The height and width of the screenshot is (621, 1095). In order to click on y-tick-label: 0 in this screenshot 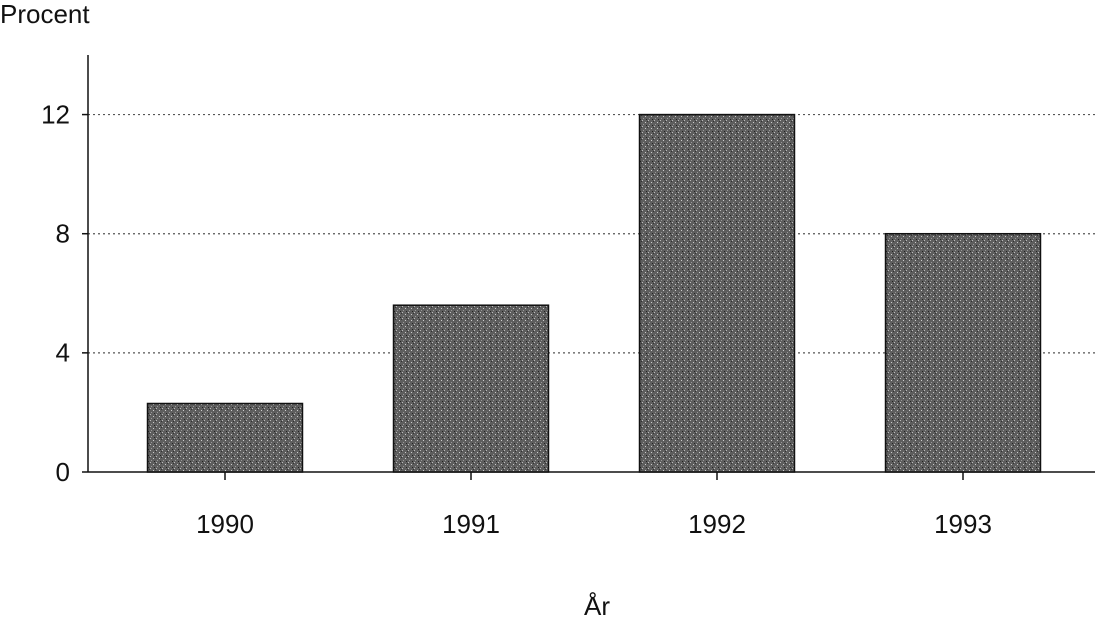, I will do `click(63, 472)`.